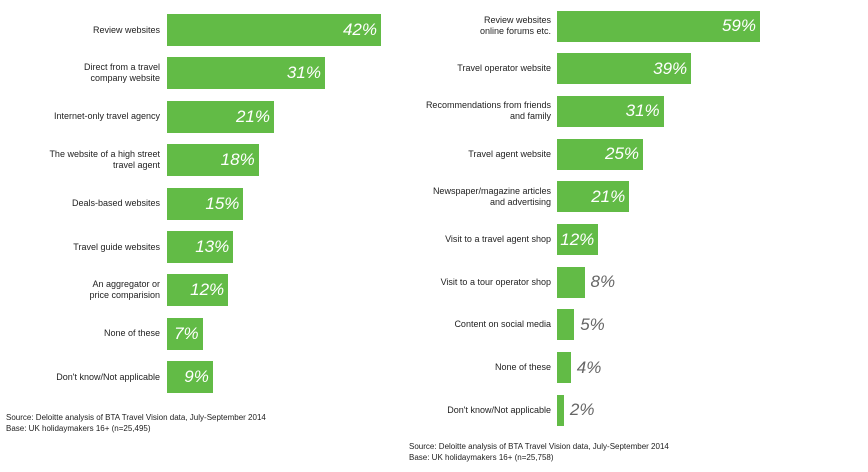 The image size is (868, 472). Describe the element at coordinates (582, 410) in the screenshot. I see `data-label: 2%` at that location.